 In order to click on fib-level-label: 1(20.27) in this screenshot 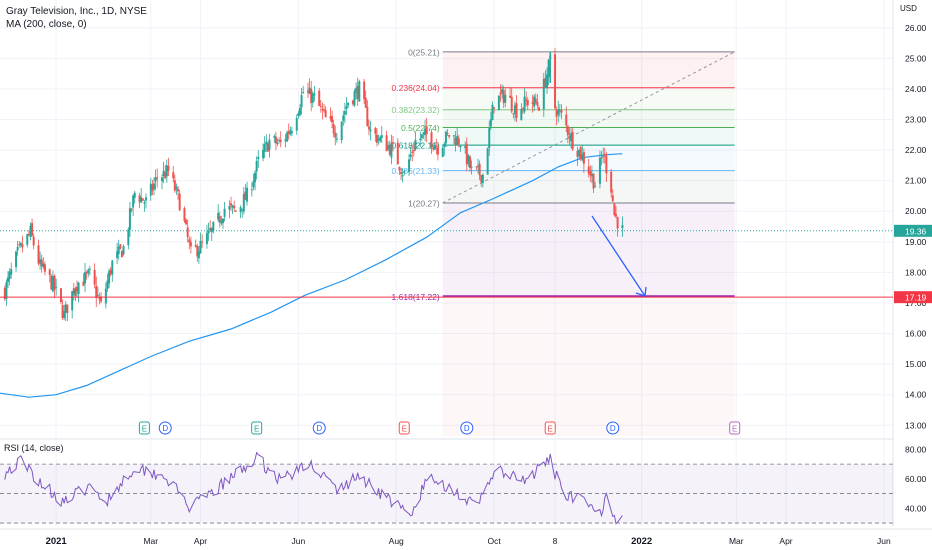, I will do `click(424, 203)`.